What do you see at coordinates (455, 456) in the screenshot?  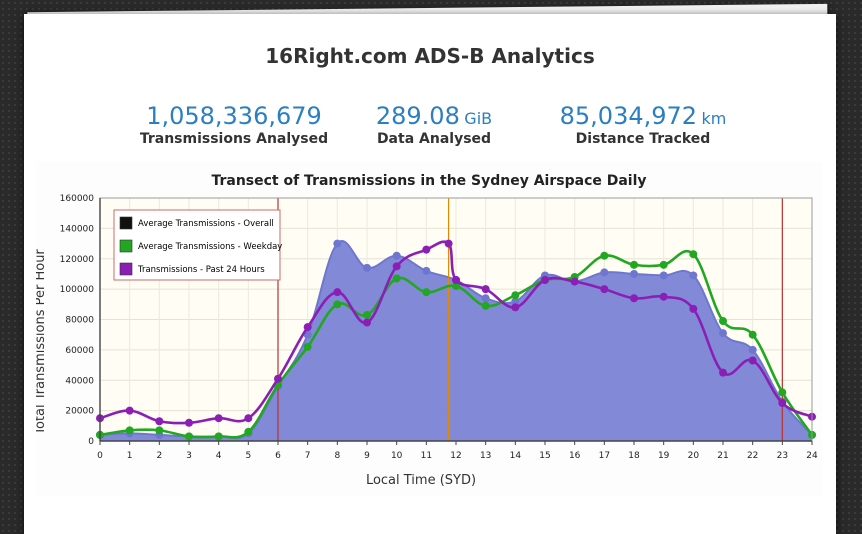 I see `x-tick-label: 12` at bounding box center [455, 456].